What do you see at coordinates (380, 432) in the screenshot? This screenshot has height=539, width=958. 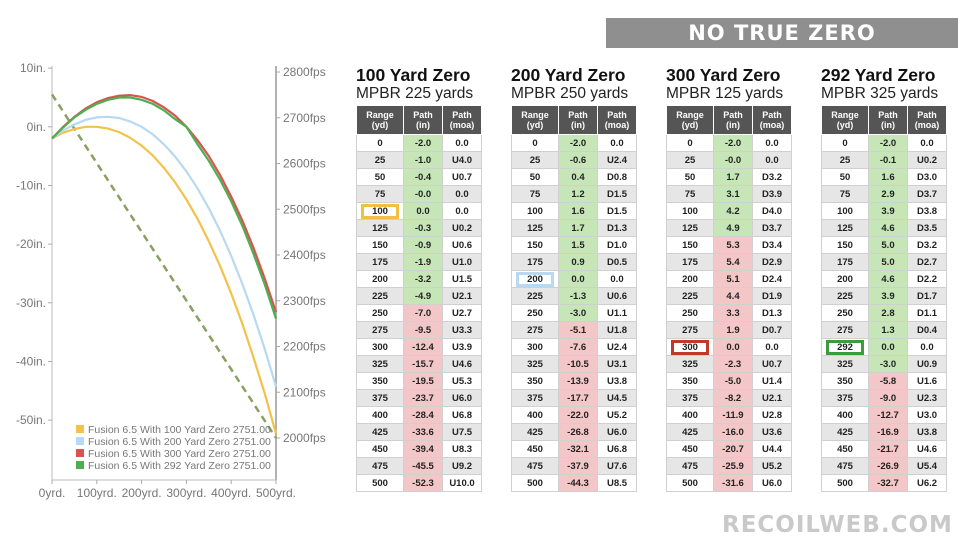 I see `range-cell: 425` at bounding box center [380, 432].